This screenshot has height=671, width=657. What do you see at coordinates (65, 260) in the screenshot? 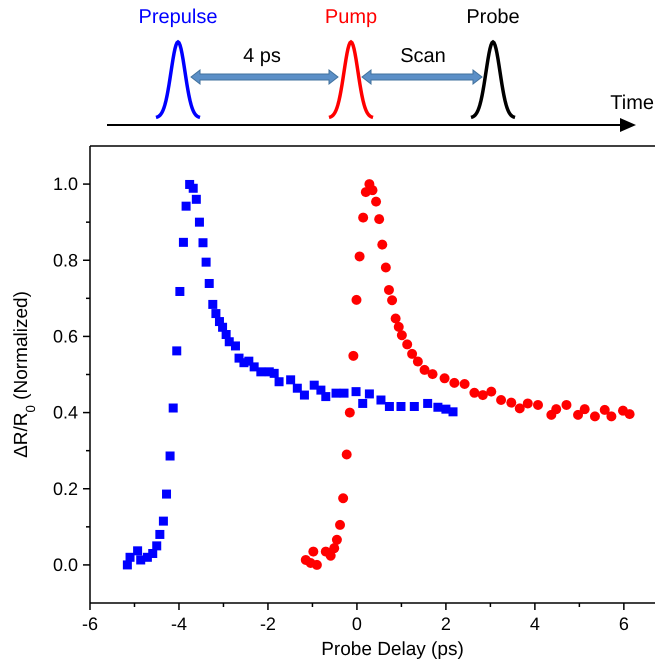
I see `y-tick-label: 0.8` at bounding box center [65, 260].